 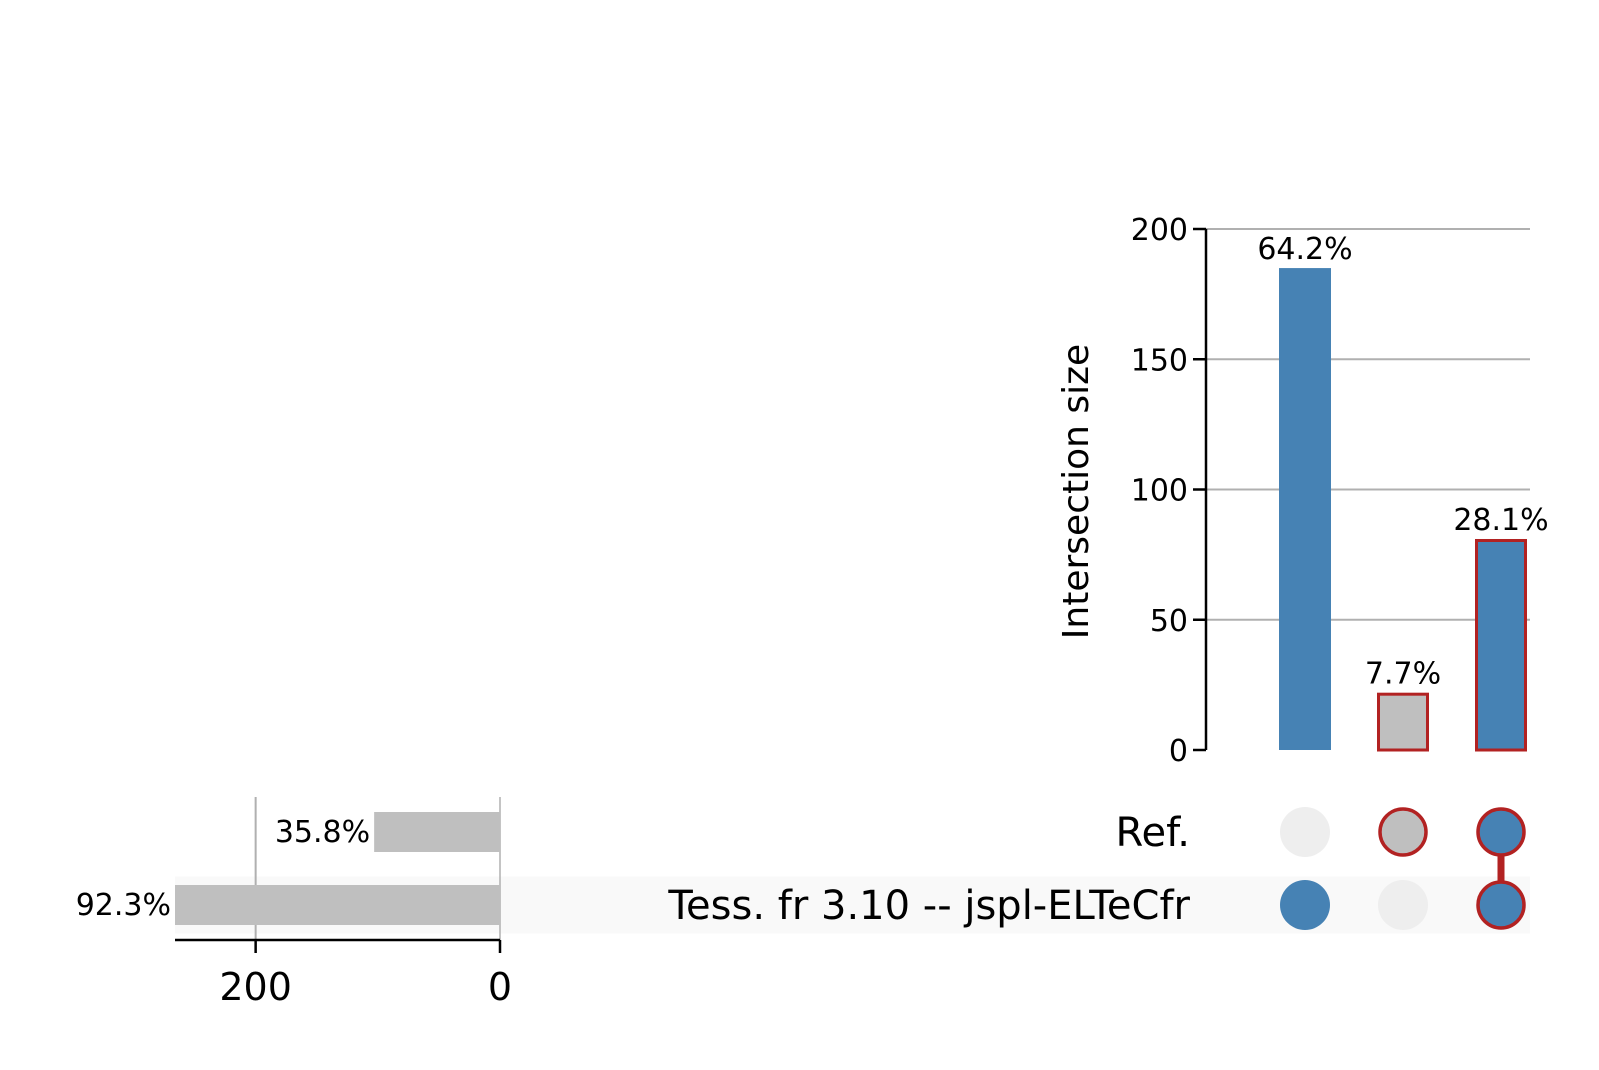 What do you see at coordinates (1159, 360) in the screenshot?
I see `intersection-tick-label: 150` at bounding box center [1159, 360].